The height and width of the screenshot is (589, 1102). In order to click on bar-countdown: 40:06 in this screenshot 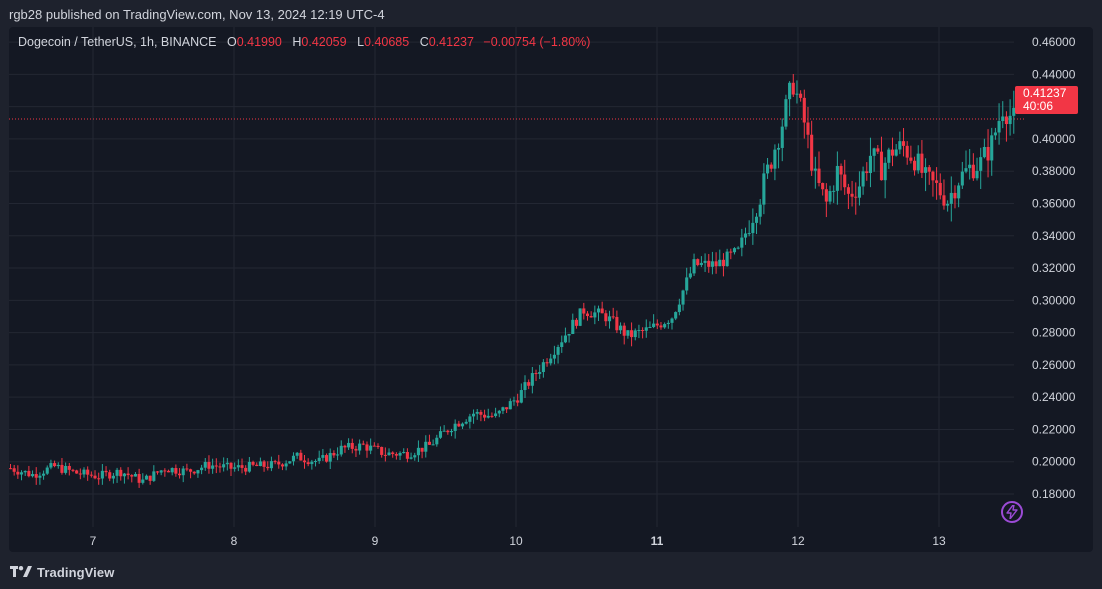, I will do `click(1038, 106)`.